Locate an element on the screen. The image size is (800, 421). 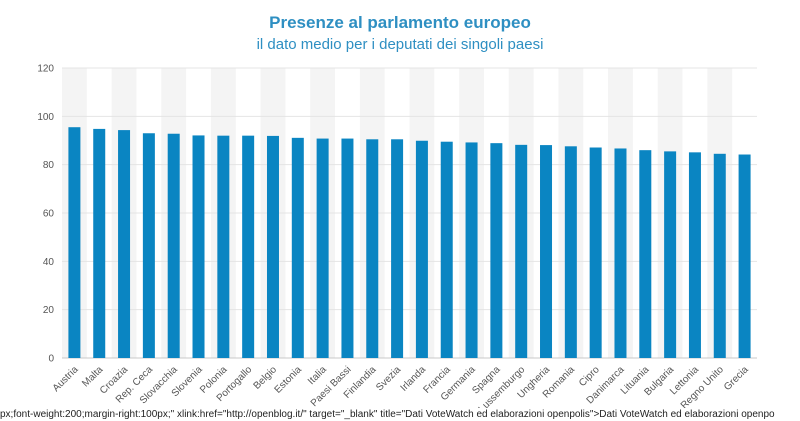
y-tick-label: 120 is located at coordinates (45, 69).